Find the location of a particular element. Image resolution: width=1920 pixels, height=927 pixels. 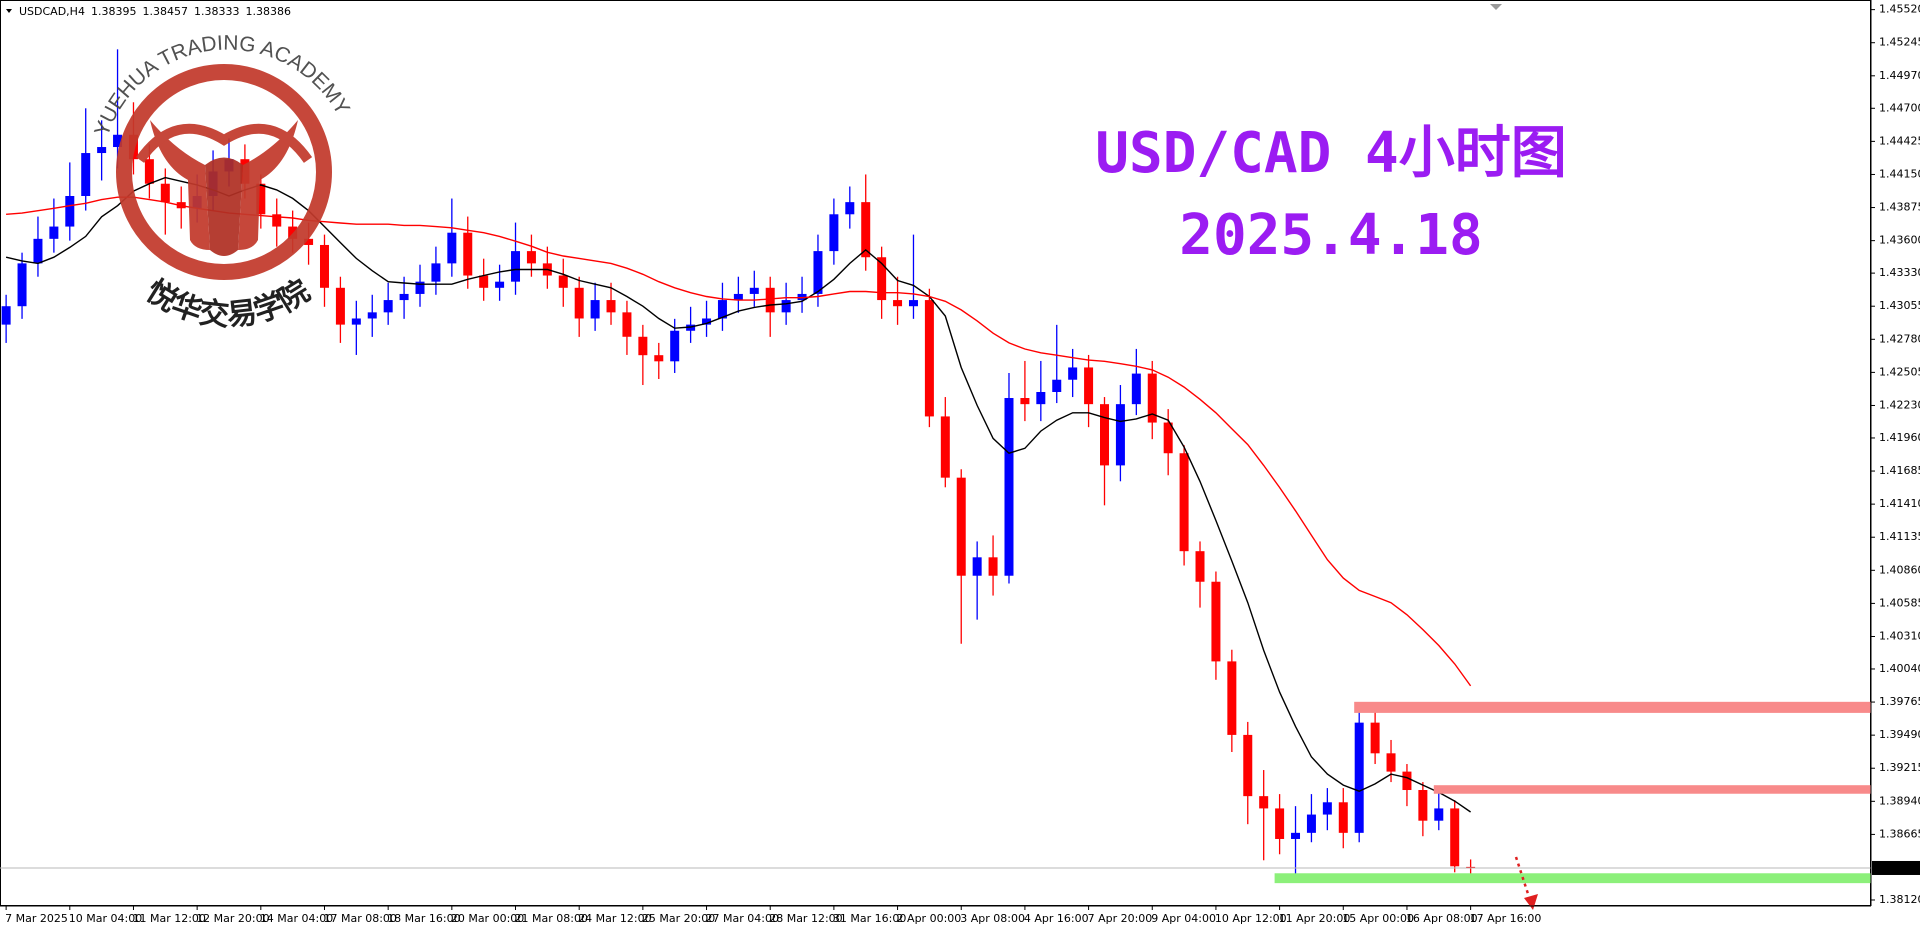

y-tick-label: 1.41960 is located at coordinates (1899, 437).